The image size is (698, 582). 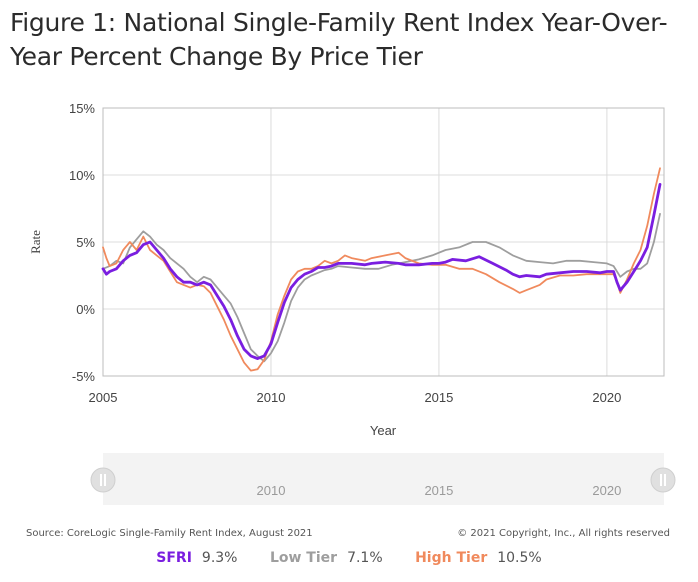 I want to click on x-axis-label: Year, so click(x=383, y=430).